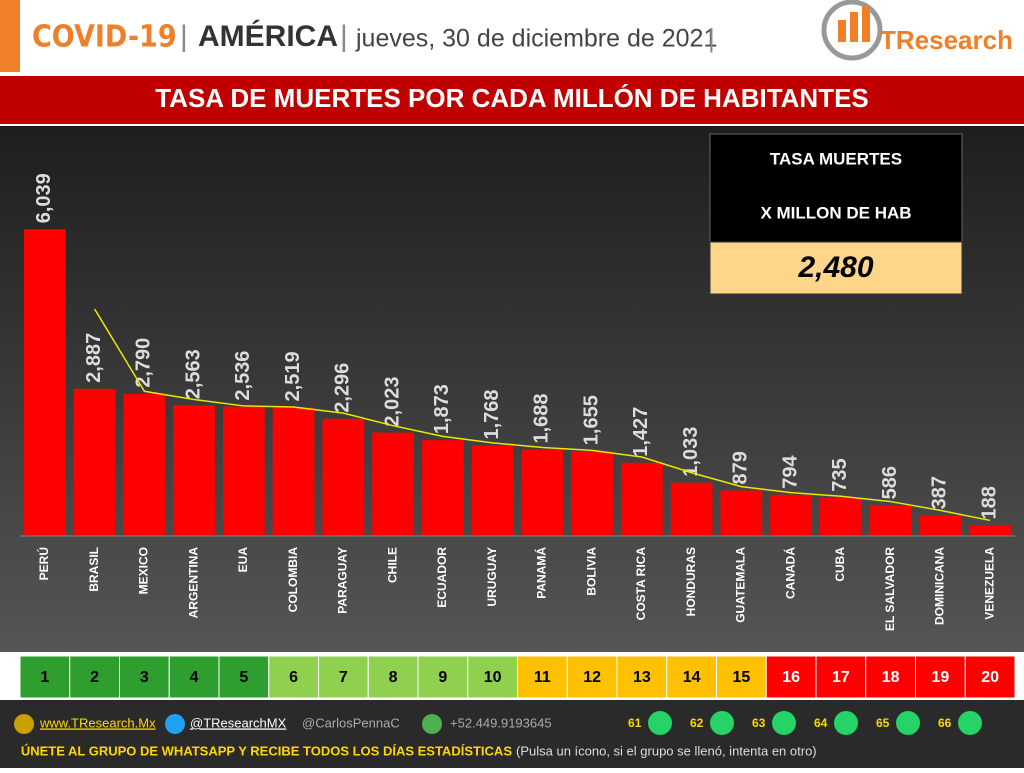  Describe the element at coordinates (442, 409) in the screenshot. I see `value-label: 1,873` at that location.